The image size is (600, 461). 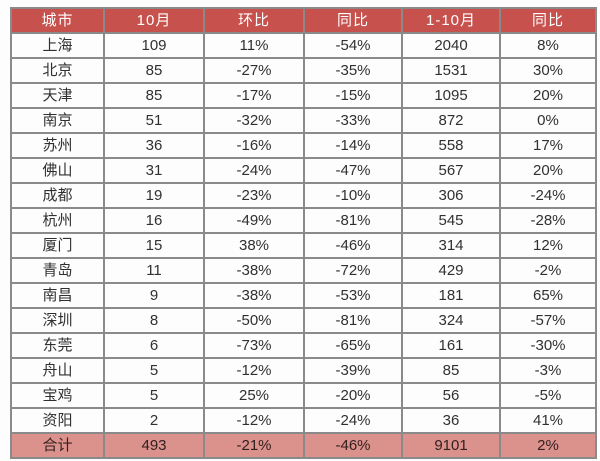 I want to click on value-cell: 545, so click(x=451, y=220).